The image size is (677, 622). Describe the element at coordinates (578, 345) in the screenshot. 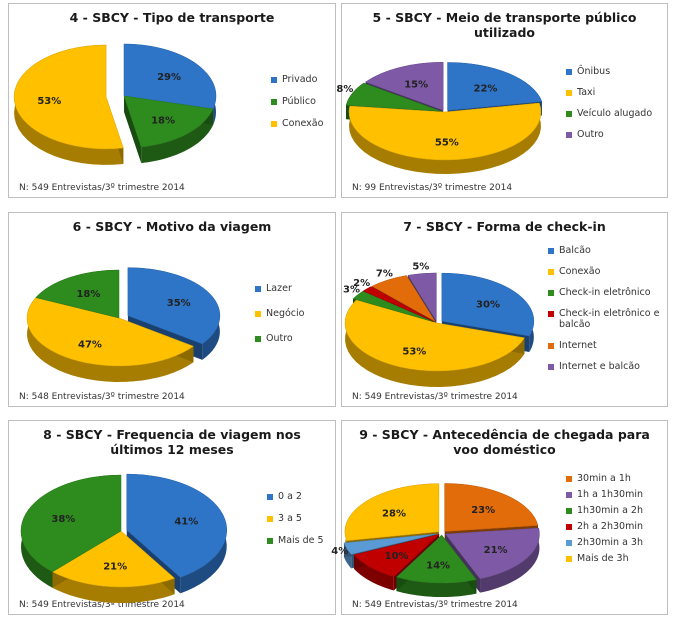

I see `legend-label: Internet` at that location.